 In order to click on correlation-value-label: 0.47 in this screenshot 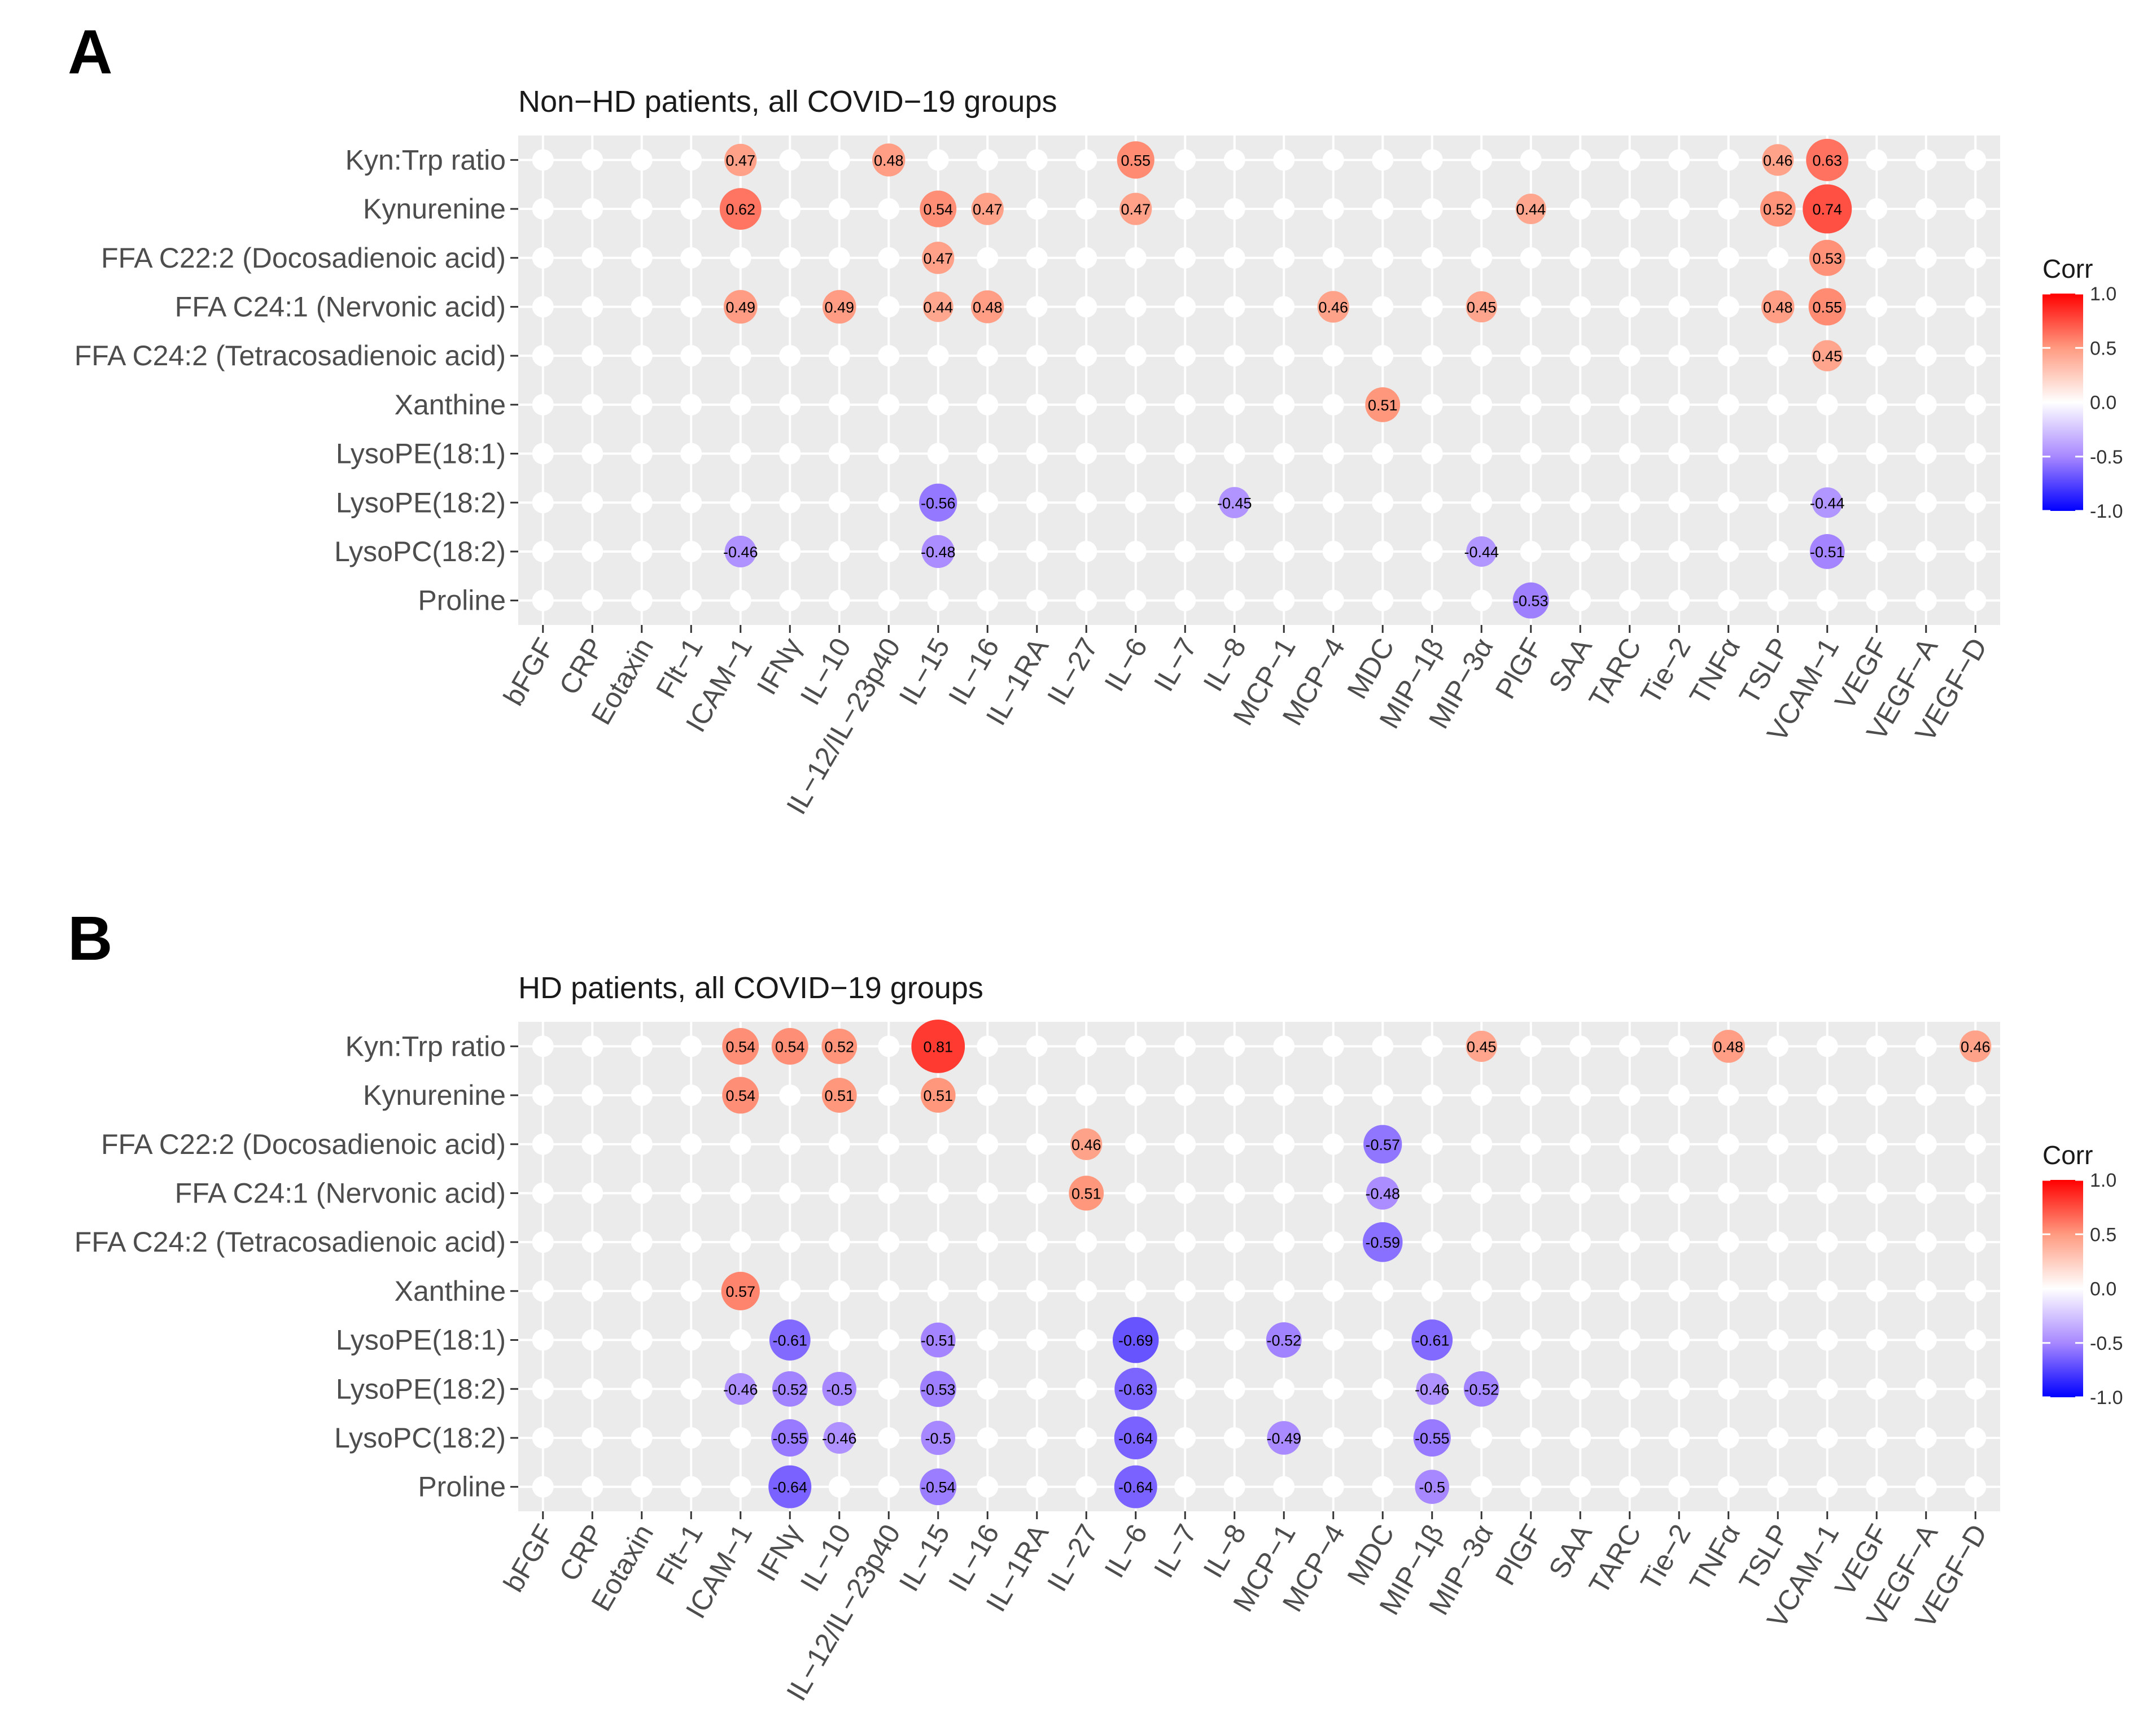, I will do `click(1136, 209)`.